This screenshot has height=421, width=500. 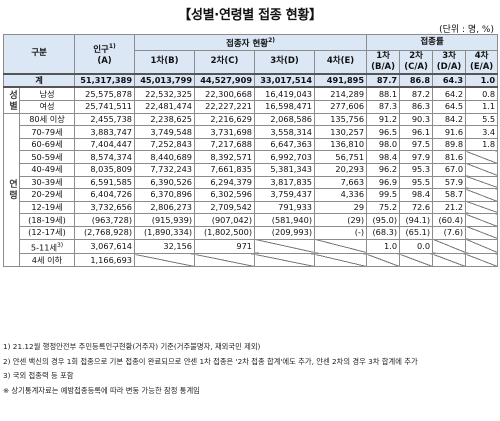 What do you see at coordinates (225, 232) in the screenshot?
I see `table-cell: (1,802,500)` at bounding box center [225, 232].